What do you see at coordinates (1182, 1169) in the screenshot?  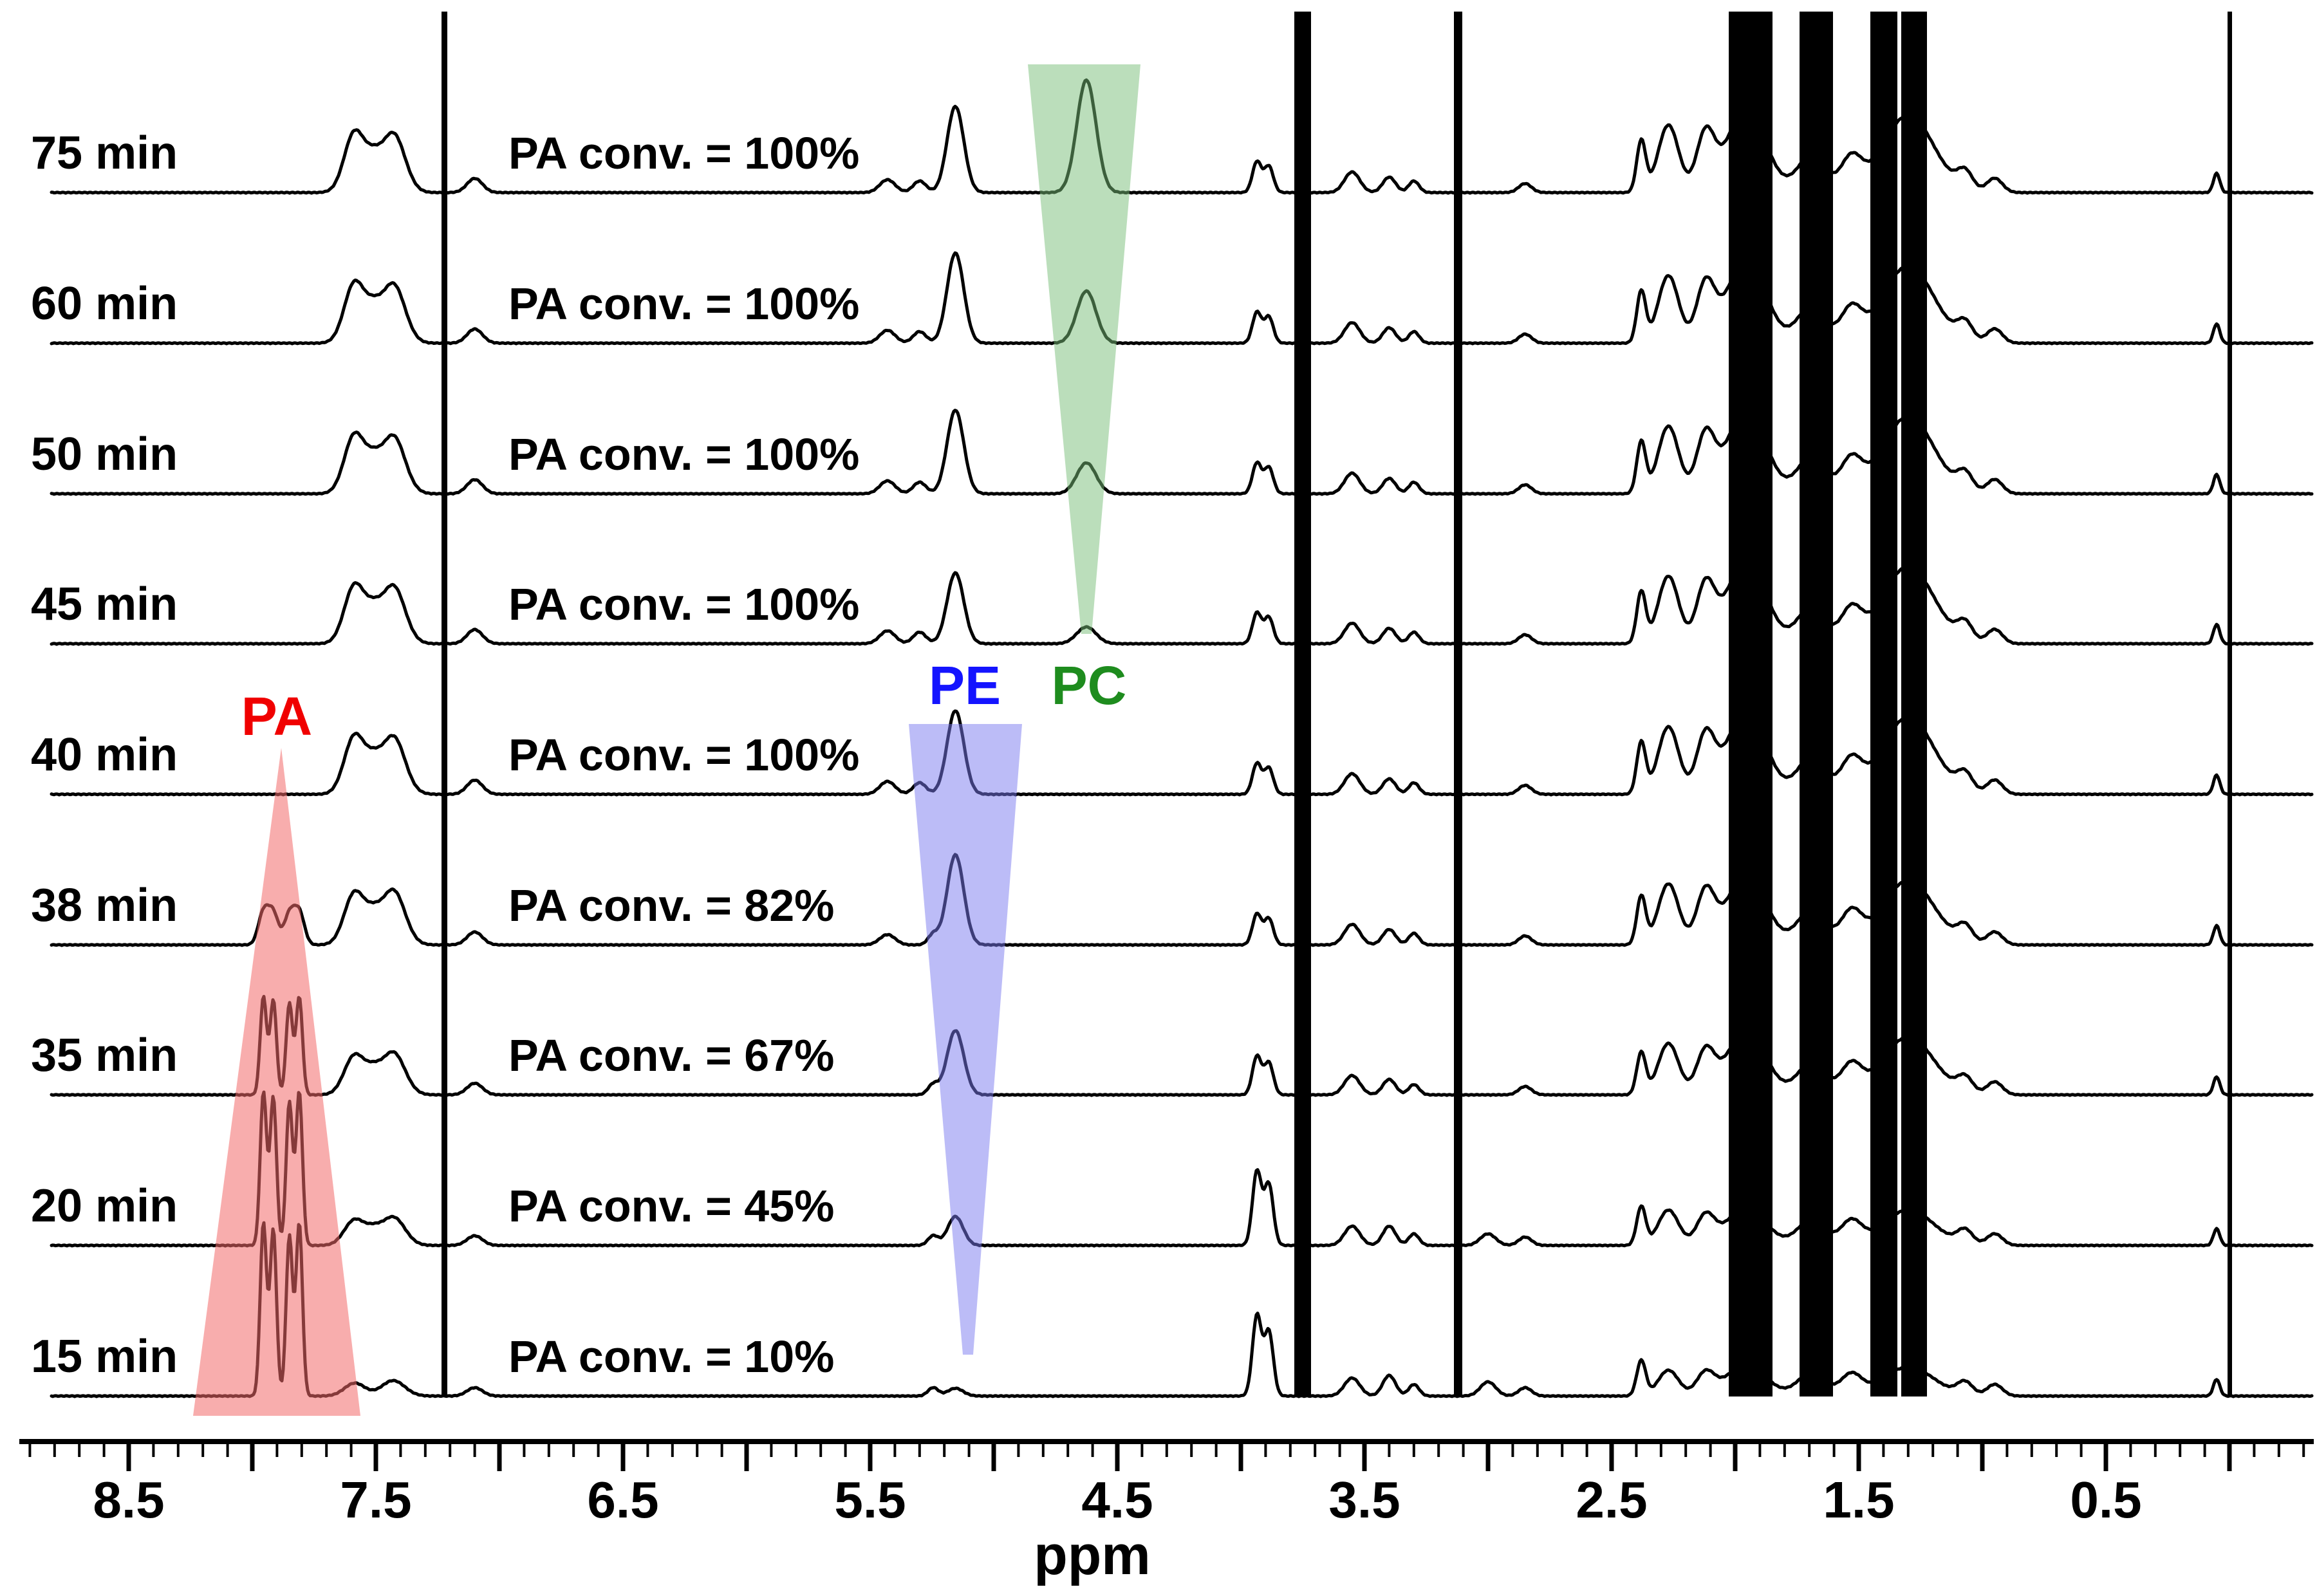 I see `spectrum-trace-20min` at bounding box center [1182, 1169].